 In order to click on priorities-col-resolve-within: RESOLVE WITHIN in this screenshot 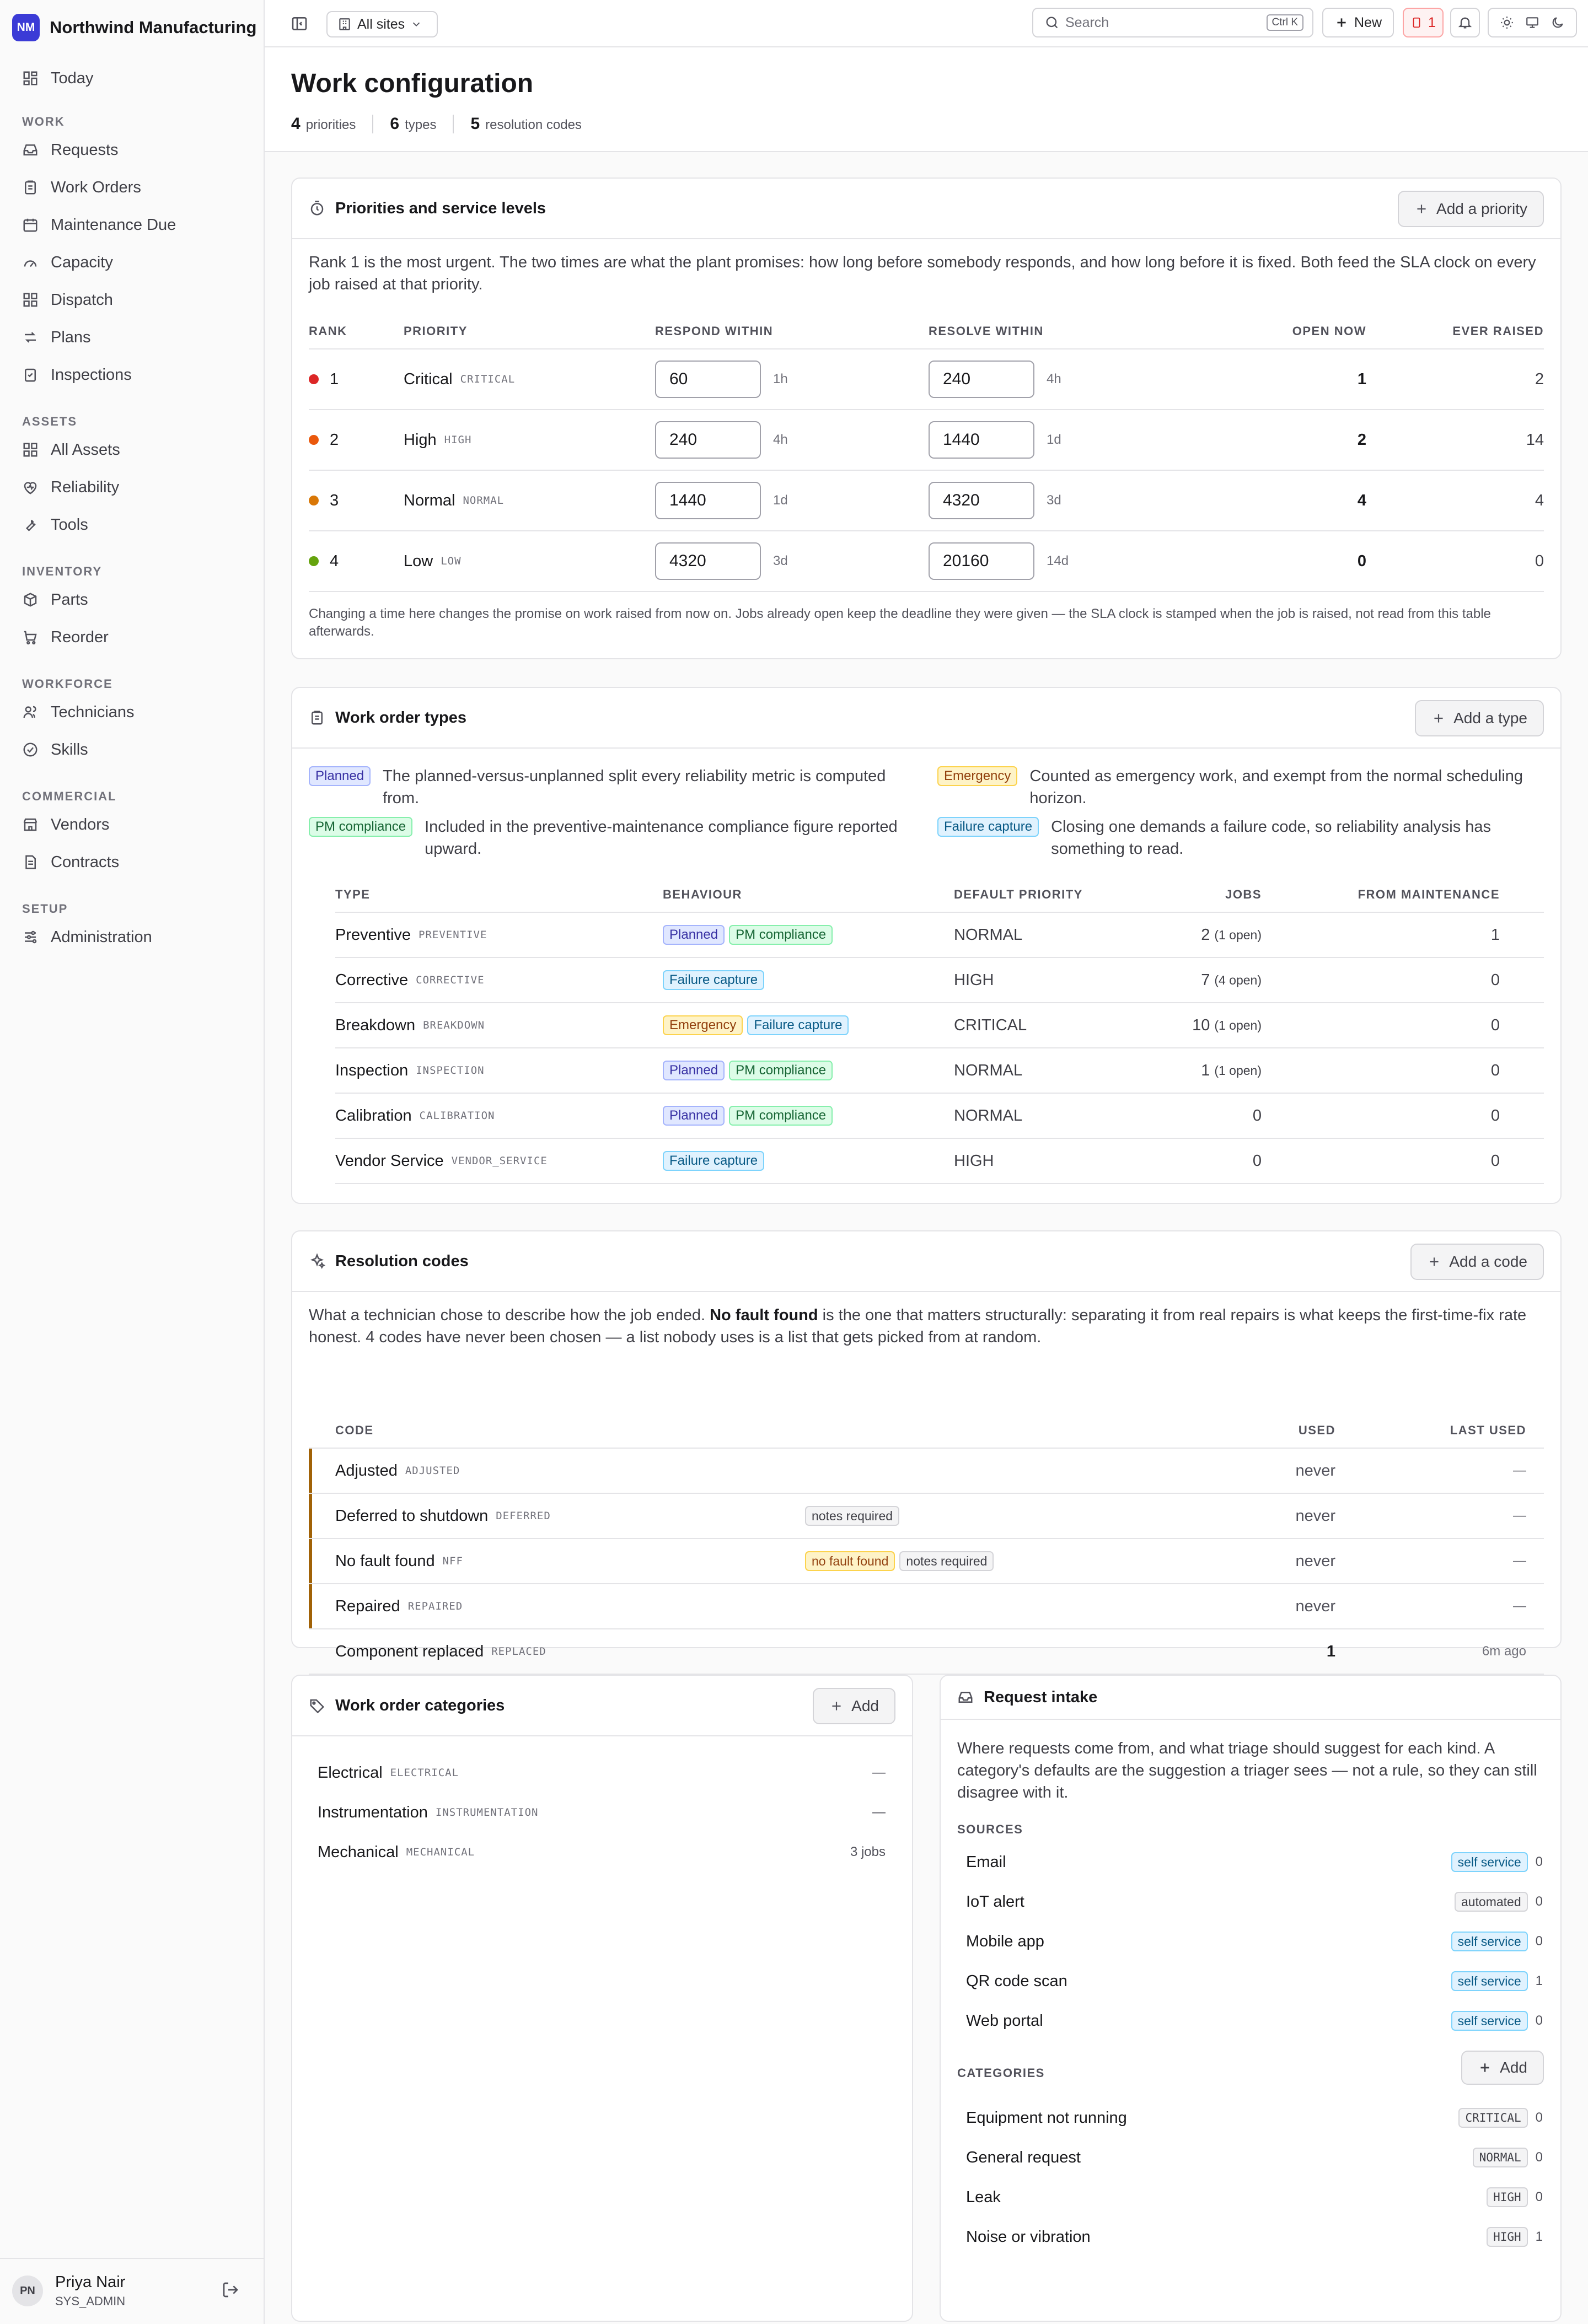, I will do `click(986, 331)`.